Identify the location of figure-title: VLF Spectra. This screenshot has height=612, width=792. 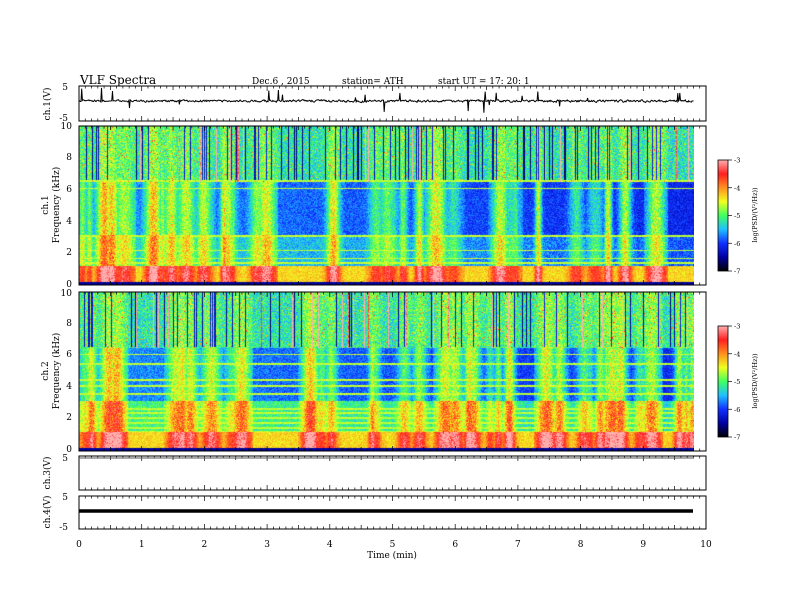
(117, 80).